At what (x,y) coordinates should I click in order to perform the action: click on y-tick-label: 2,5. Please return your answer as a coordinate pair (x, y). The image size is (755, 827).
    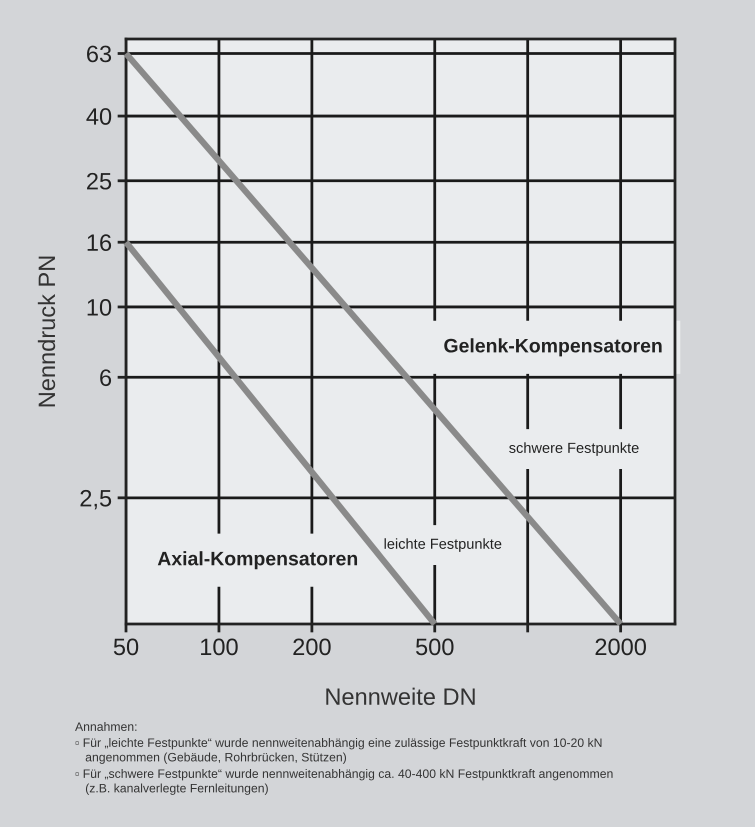
    Looking at the image, I should click on (96, 500).